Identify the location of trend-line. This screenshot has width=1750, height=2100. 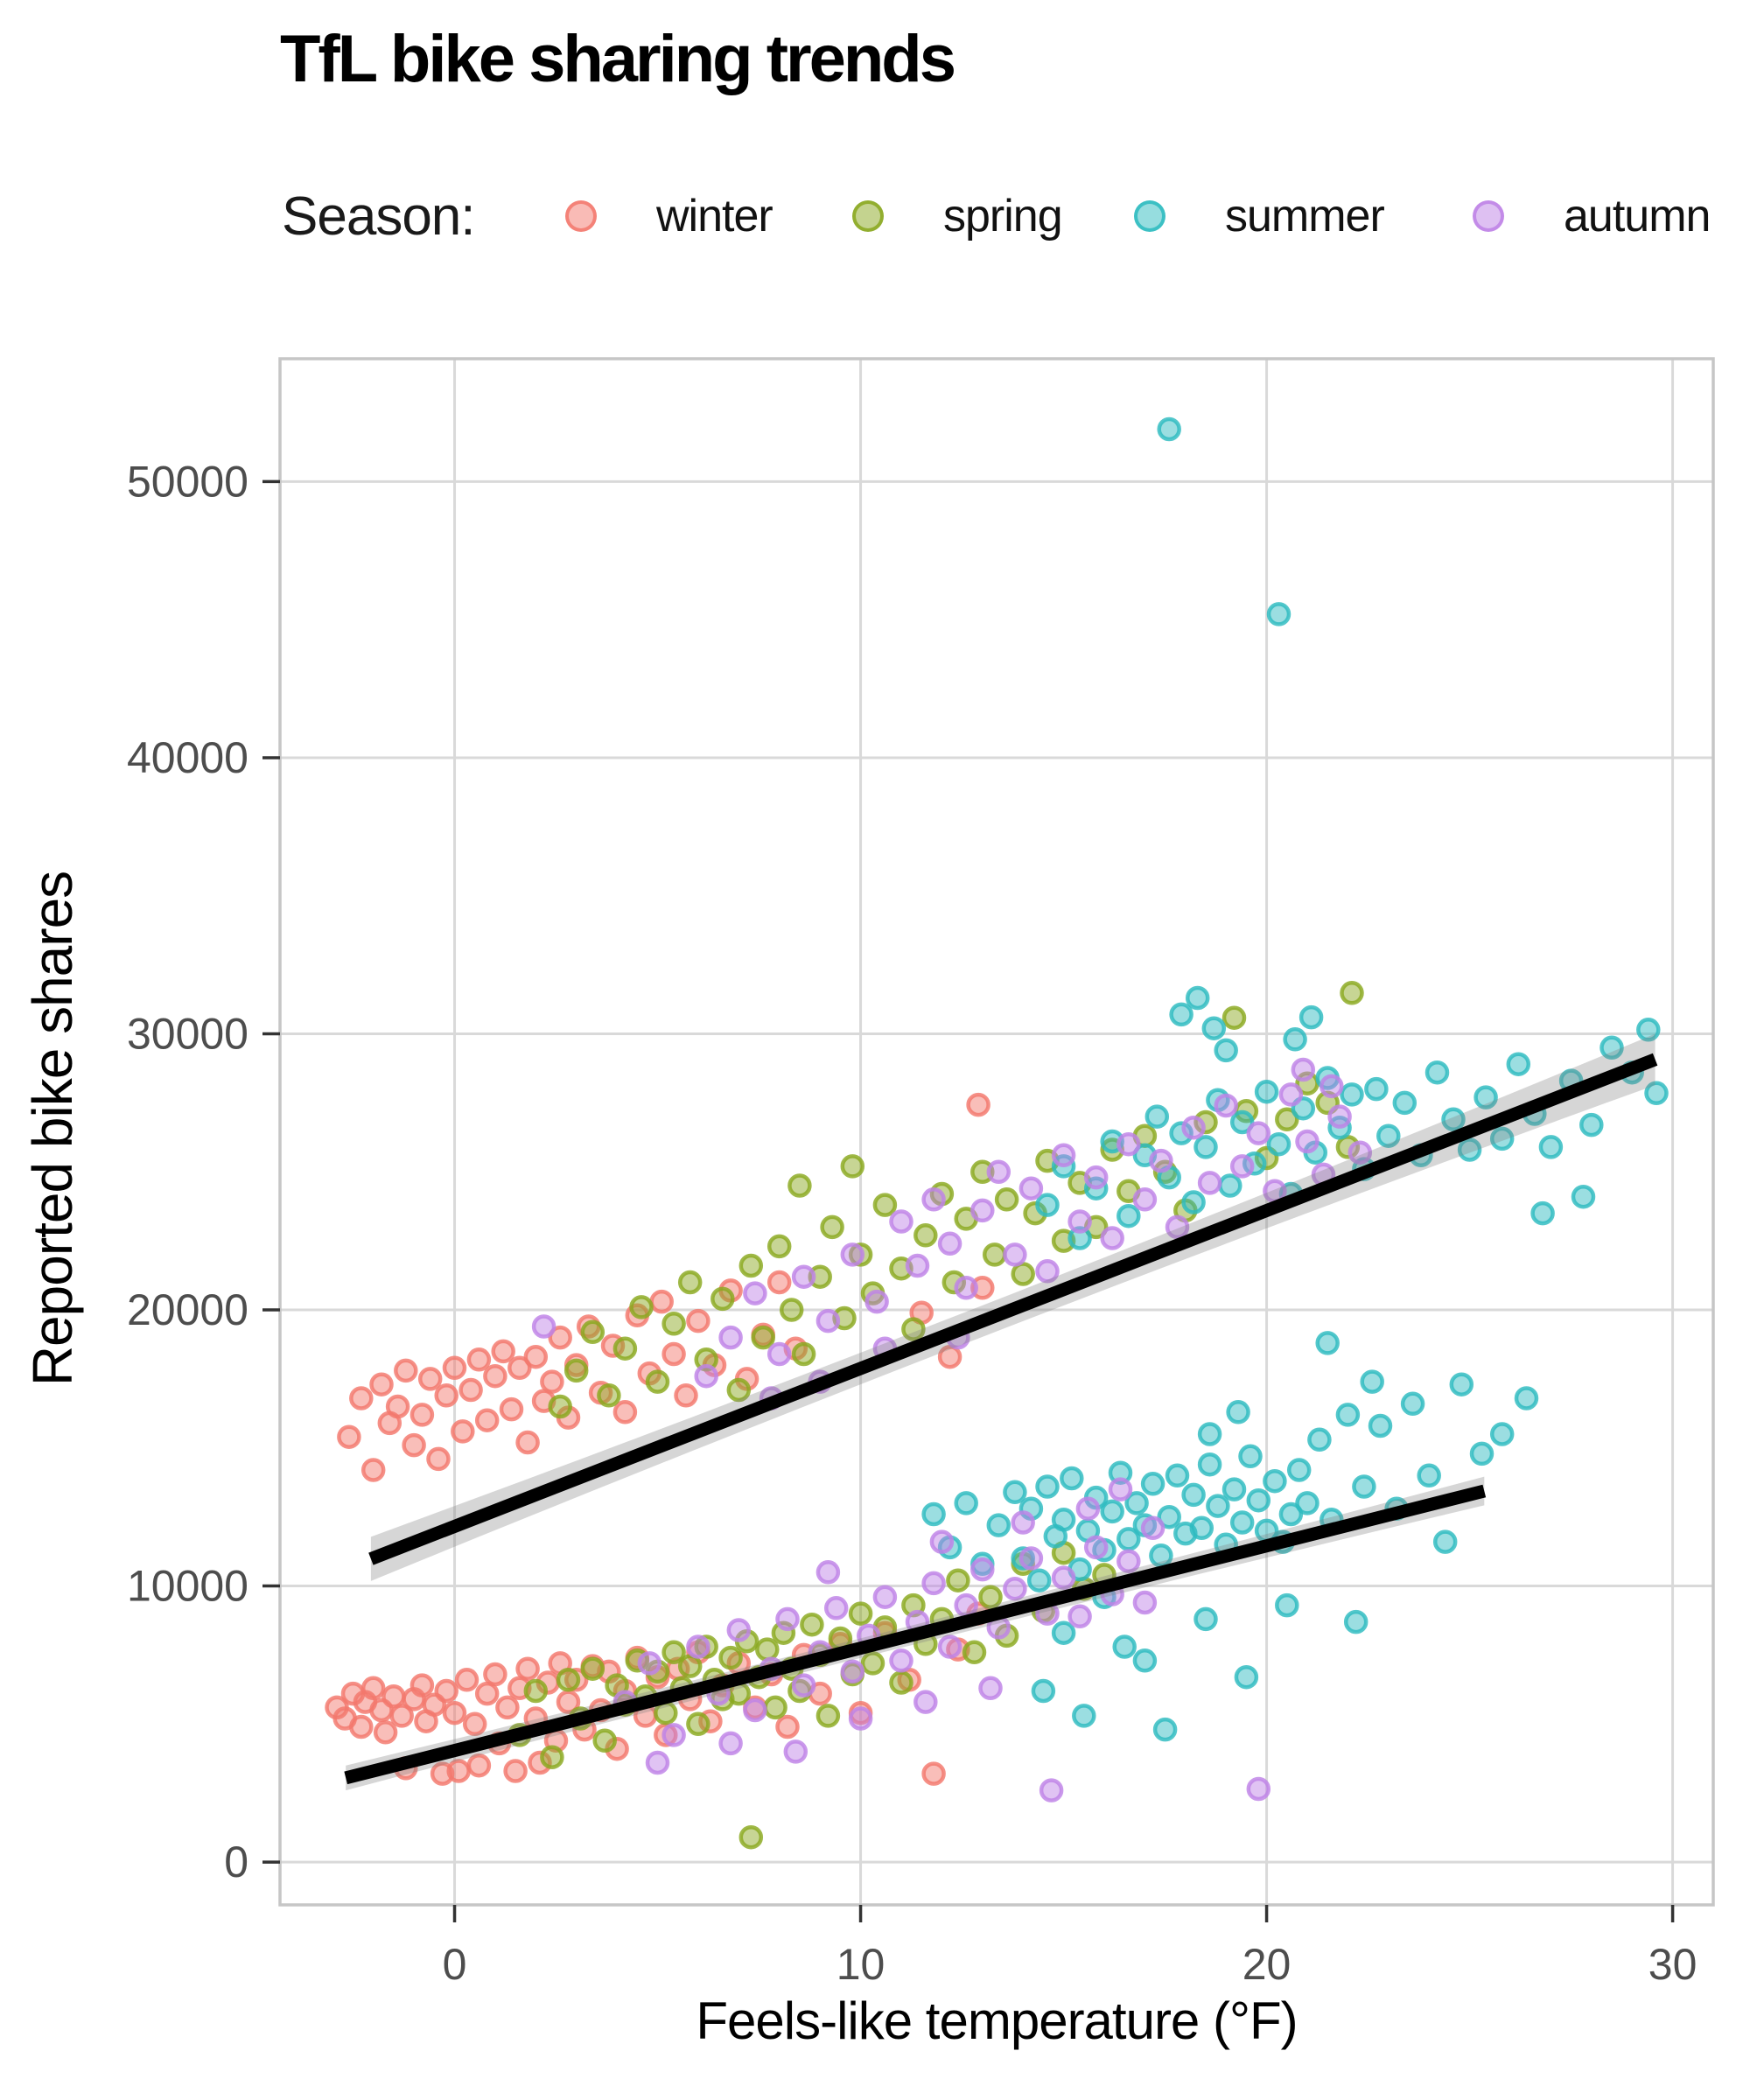
(915, 1634).